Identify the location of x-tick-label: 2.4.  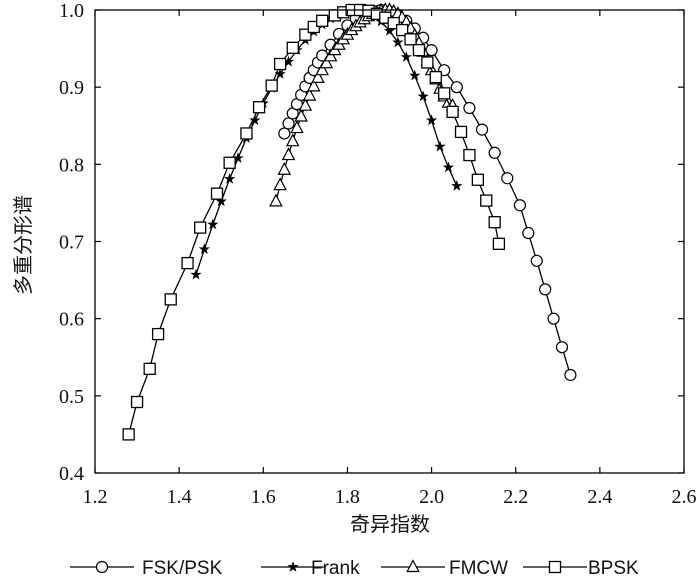
(599, 497).